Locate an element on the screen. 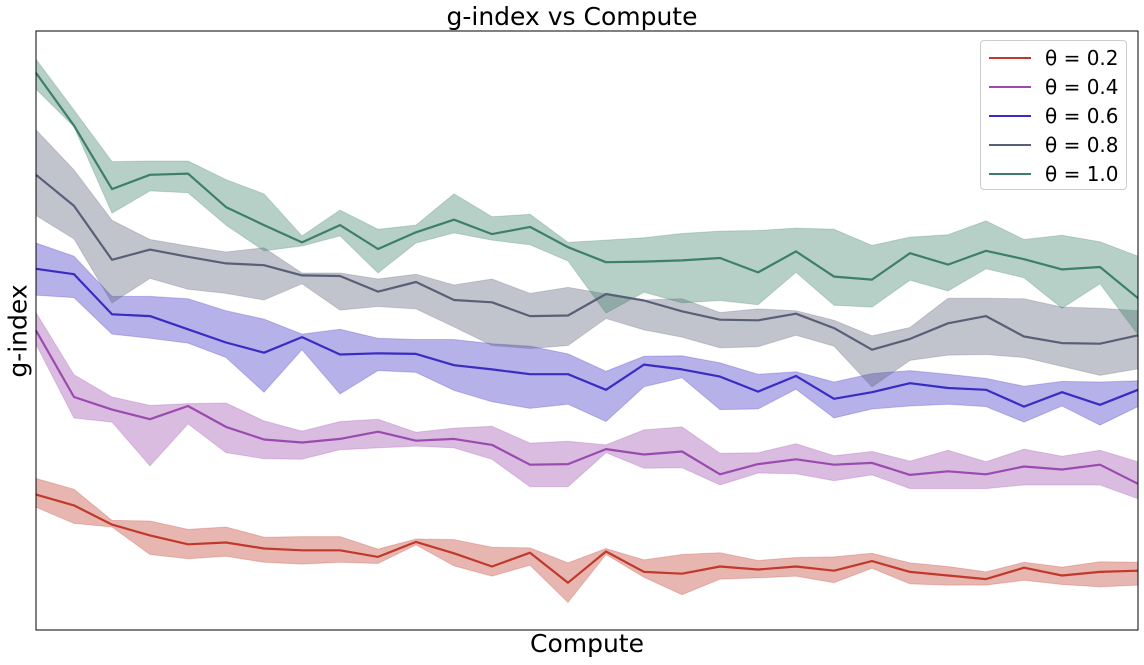 This screenshot has width=1144, height=665. legend-label: θ = 1.0 is located at coordinates (1082, 174).